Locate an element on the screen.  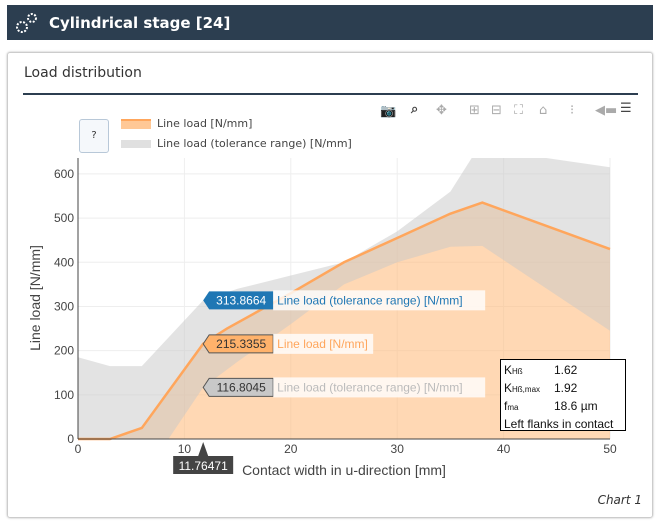
hover-value: 116.8045 is located at coordinates (241, 387).